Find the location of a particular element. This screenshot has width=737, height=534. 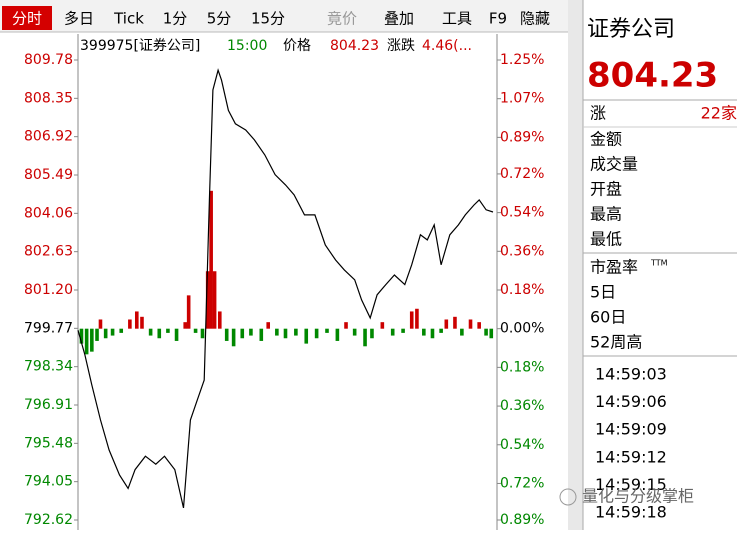

tab: 分时 is located at coordinates (27, 19).